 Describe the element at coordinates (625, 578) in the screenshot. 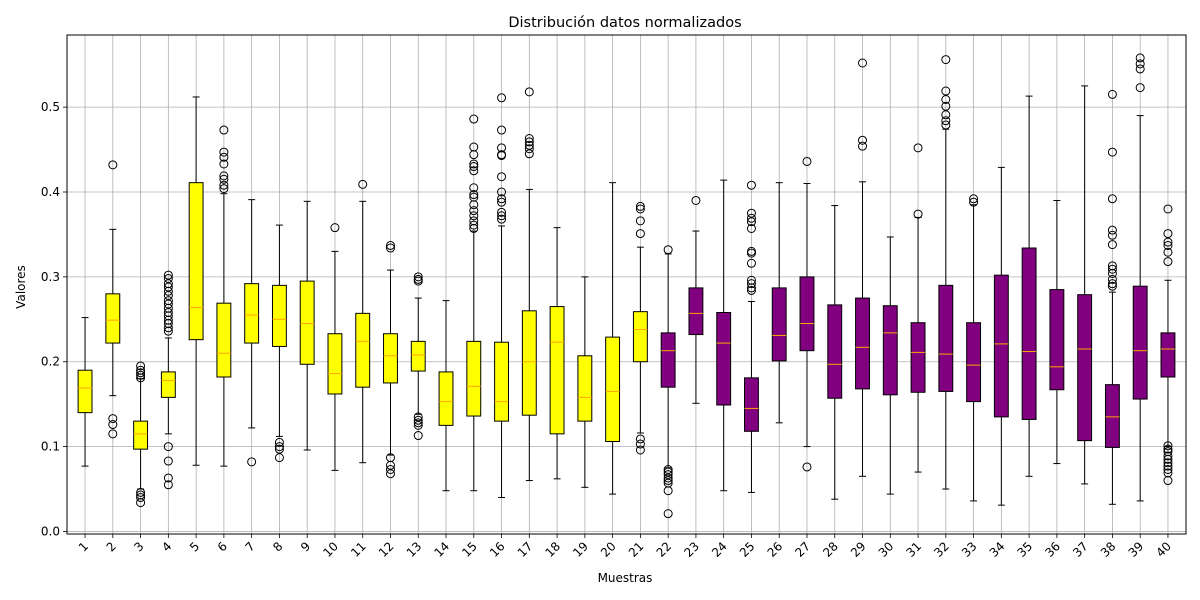

I see `x-axis-label: Muestras` at that location.